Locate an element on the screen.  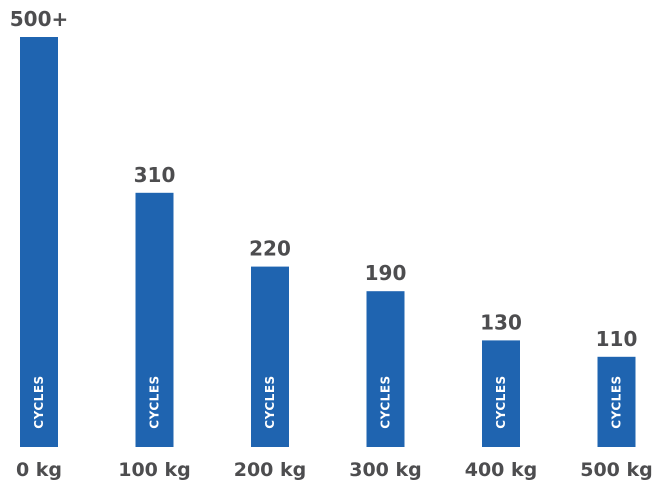
value-label-1: 310 is located at coordinates (155, 175).